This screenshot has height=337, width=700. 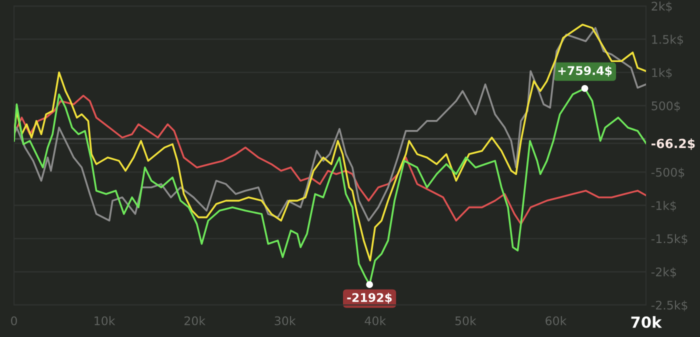 I want to click on y-tick-label: -66.2$, so click(x=673, y=144).